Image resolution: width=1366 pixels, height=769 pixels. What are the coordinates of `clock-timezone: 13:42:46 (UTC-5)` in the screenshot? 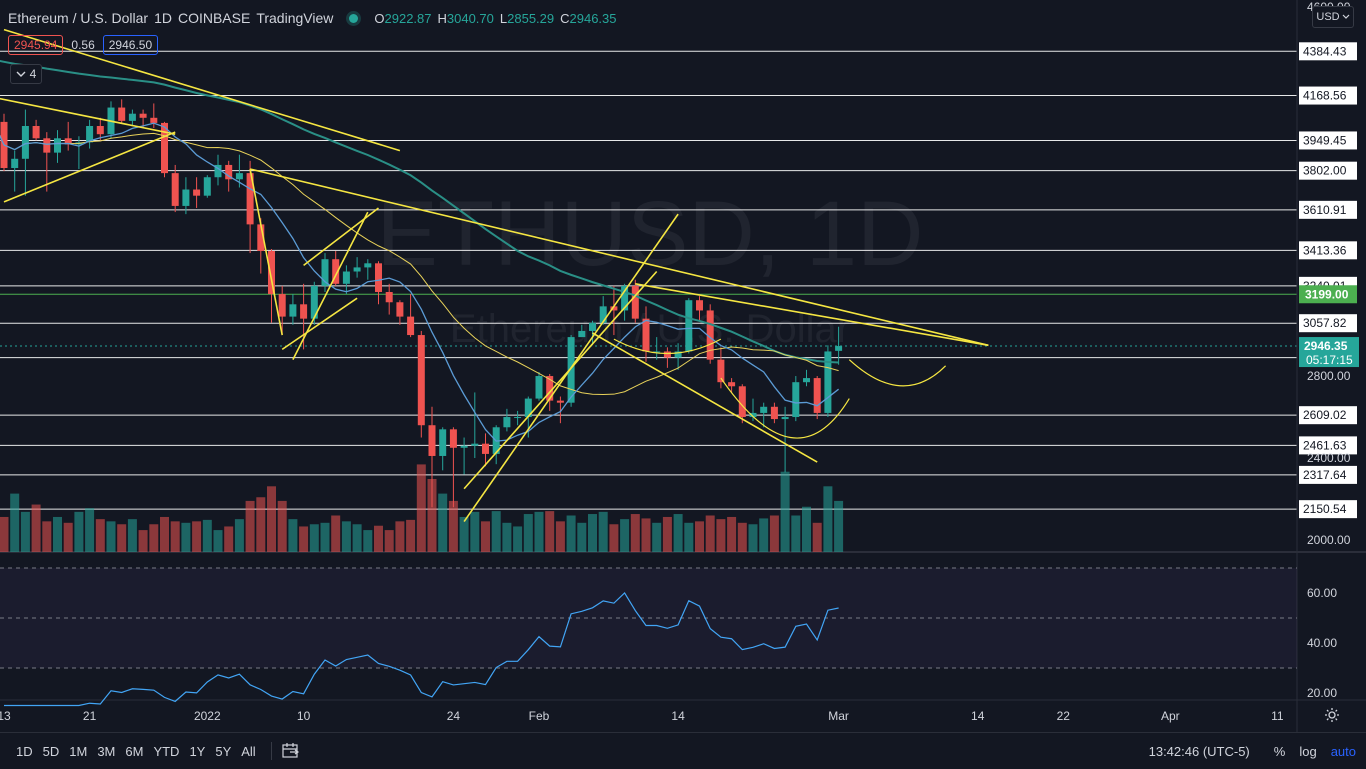 It's located at (1199, 751).